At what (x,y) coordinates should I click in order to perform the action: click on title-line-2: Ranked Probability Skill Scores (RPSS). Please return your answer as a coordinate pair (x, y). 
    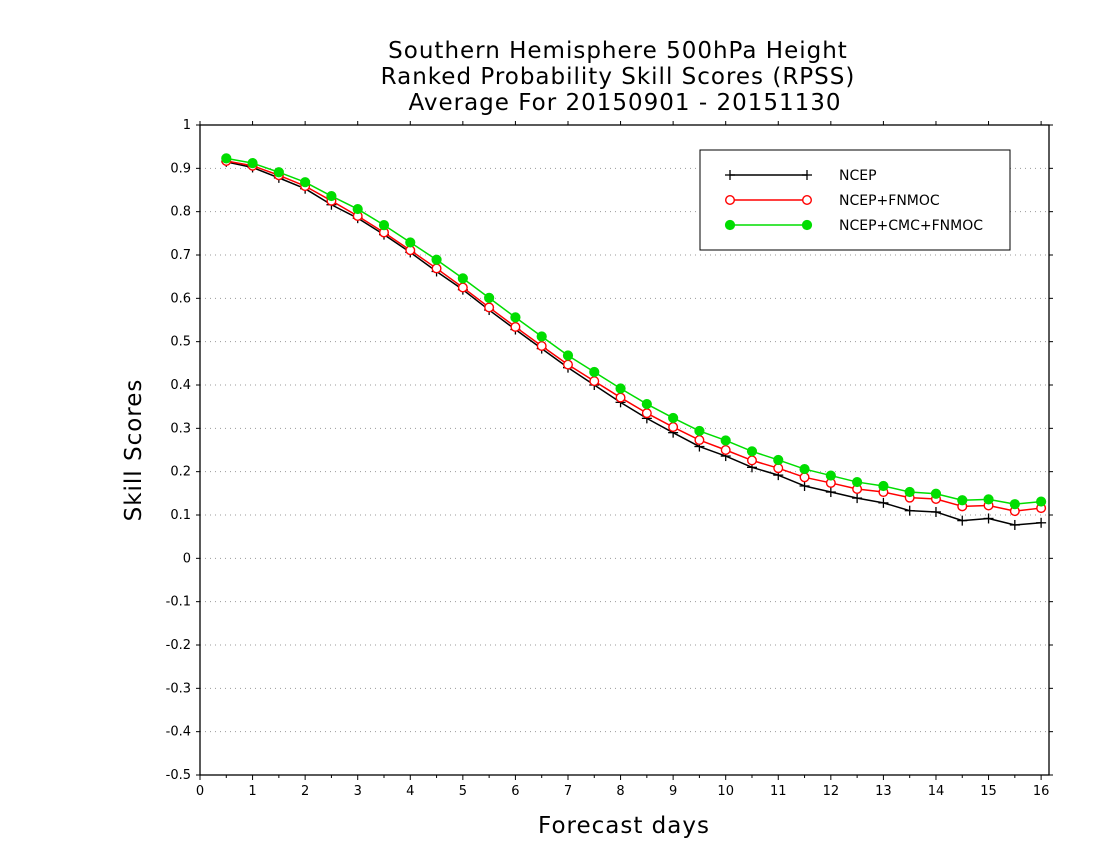
    Looking at the image, I should click on (618, 77).